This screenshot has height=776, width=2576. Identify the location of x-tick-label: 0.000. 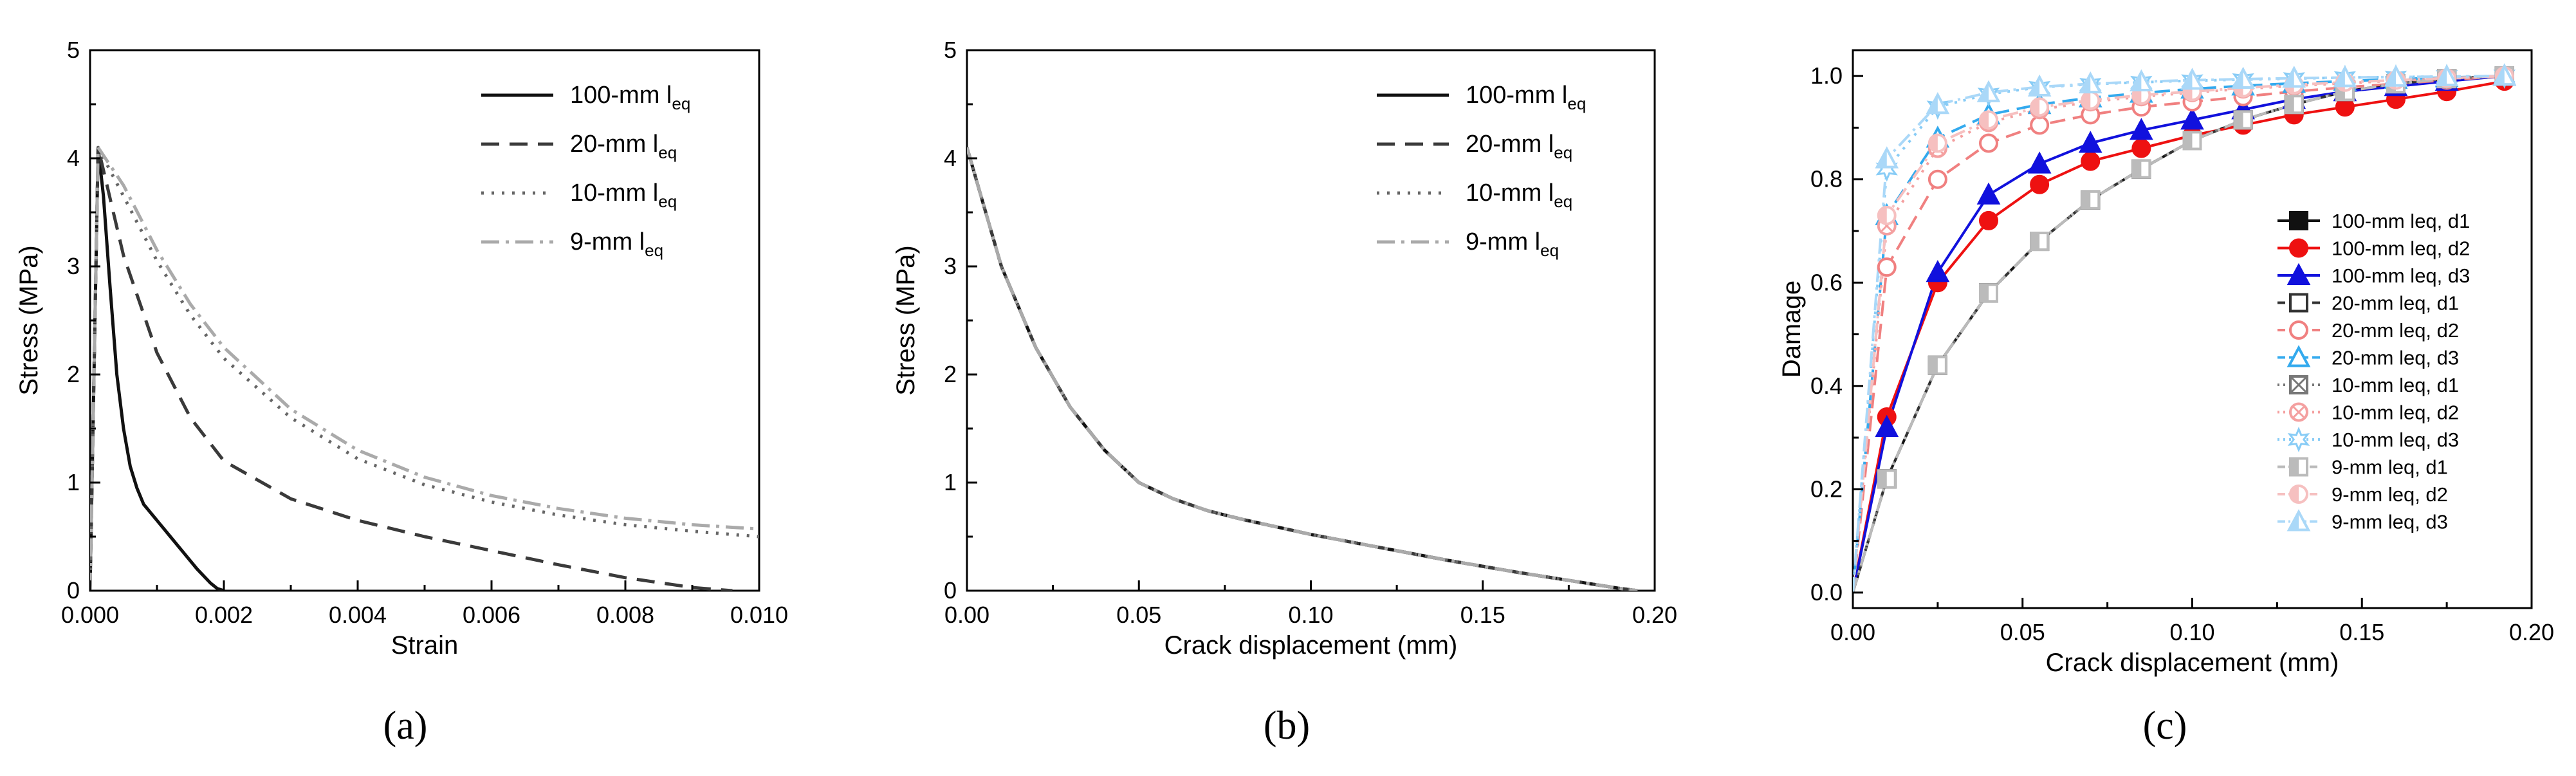
(90, 615).